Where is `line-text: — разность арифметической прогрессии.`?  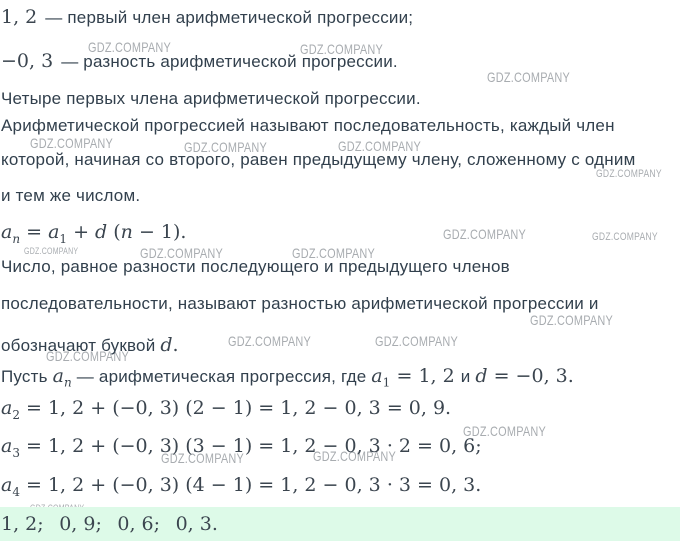
line-text: — разность арифметической прогрессии. is located at coordinates (229, 61).